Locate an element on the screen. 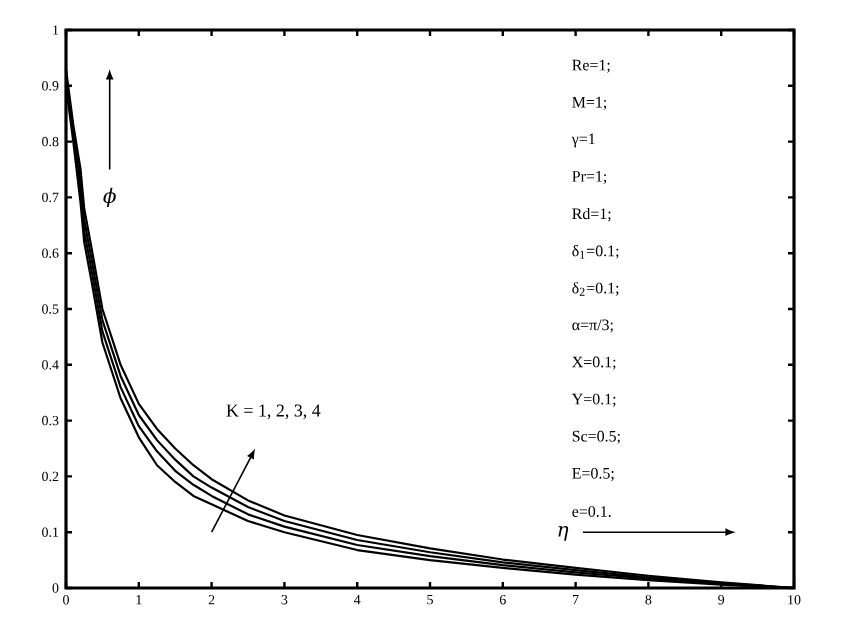 The width and height of the screenshot is (852, 642). y-axis-title: ϕ is located at coordinates (109, 197).